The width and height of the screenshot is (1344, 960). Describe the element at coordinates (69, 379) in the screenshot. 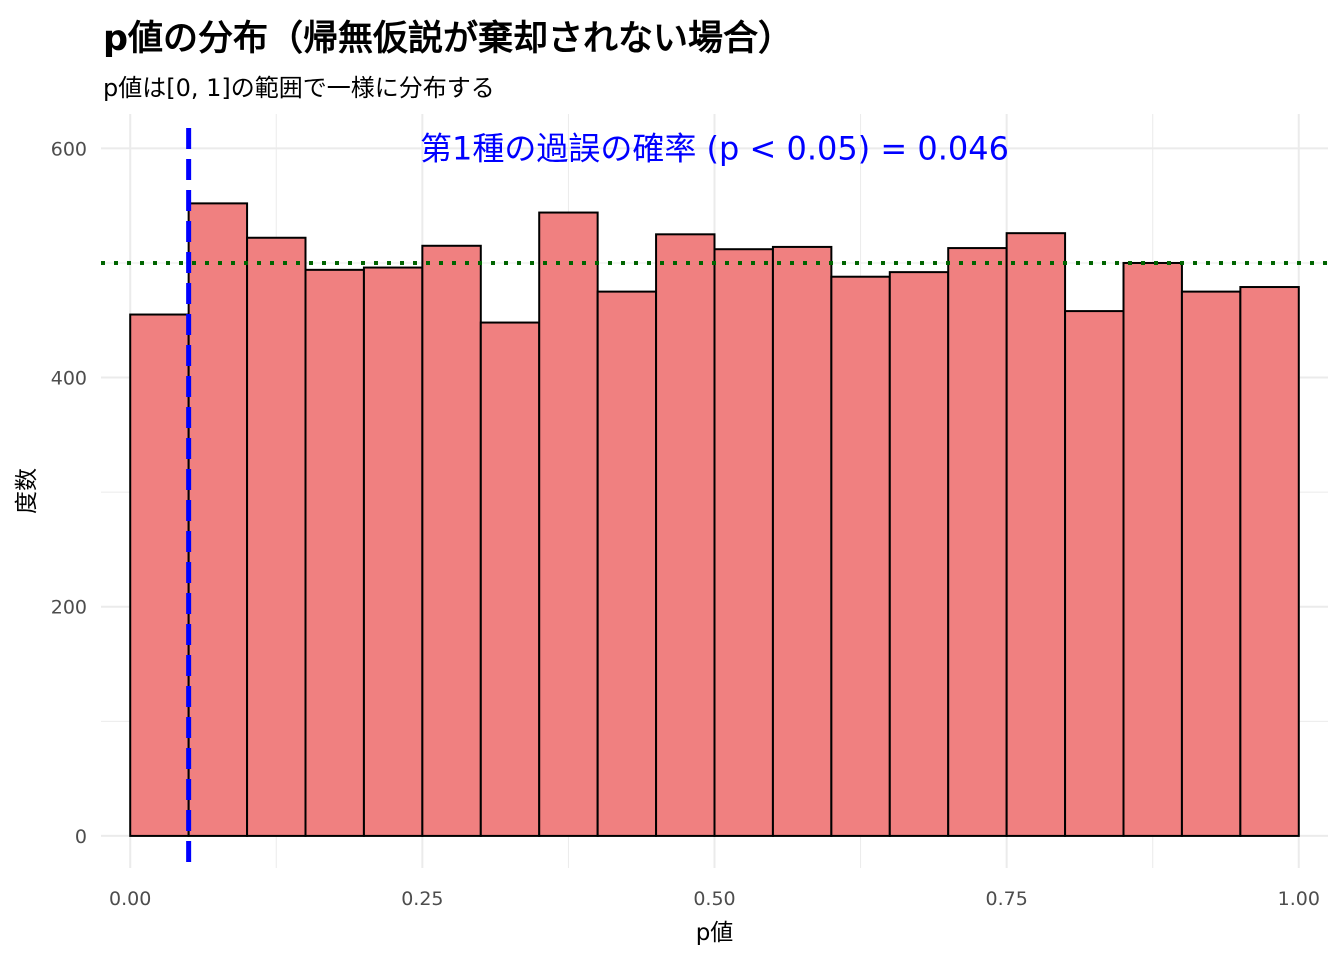

I see `y-tick-label: 400` at that location.